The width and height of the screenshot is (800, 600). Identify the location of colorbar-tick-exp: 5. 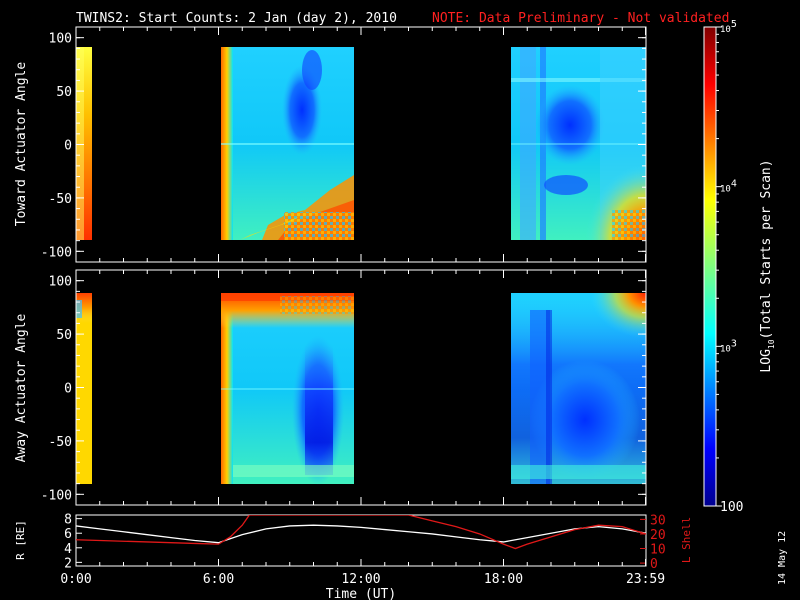
(734, 24).